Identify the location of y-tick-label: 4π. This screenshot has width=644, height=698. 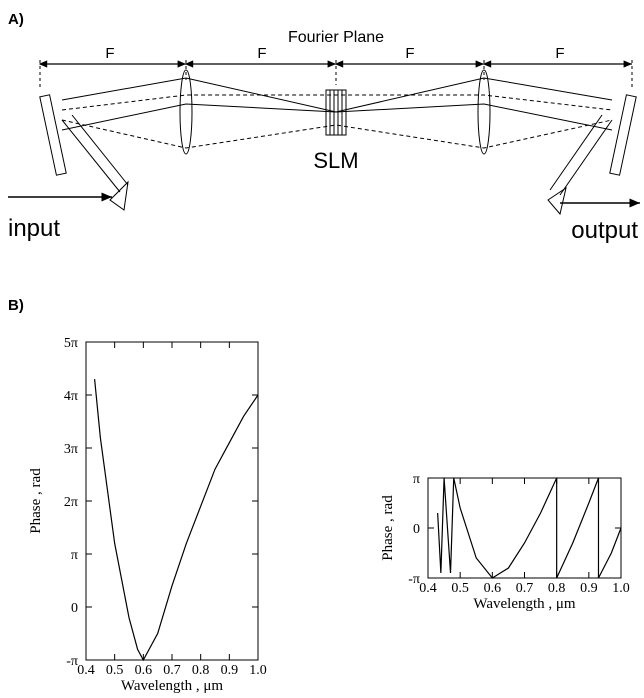
(71, 396).